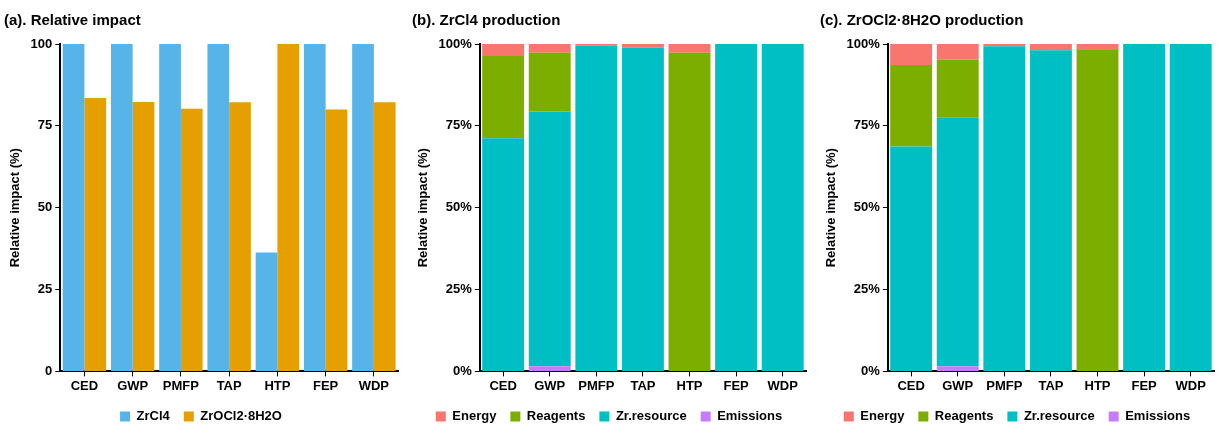 This screenshot has width=1225, height=439. Describe the element at coordinates (45, 125) in the screenshot. I see `y-tick-label: 75` at that location.